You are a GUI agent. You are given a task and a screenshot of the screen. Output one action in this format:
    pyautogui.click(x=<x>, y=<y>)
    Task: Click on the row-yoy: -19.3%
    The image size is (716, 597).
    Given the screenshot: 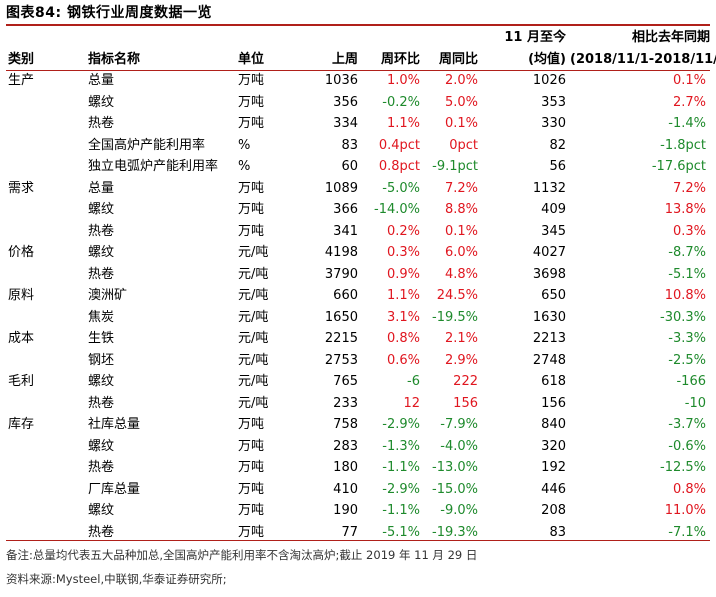 What is the action you would take?
    pyautogui.click(x=455, y=532)
    